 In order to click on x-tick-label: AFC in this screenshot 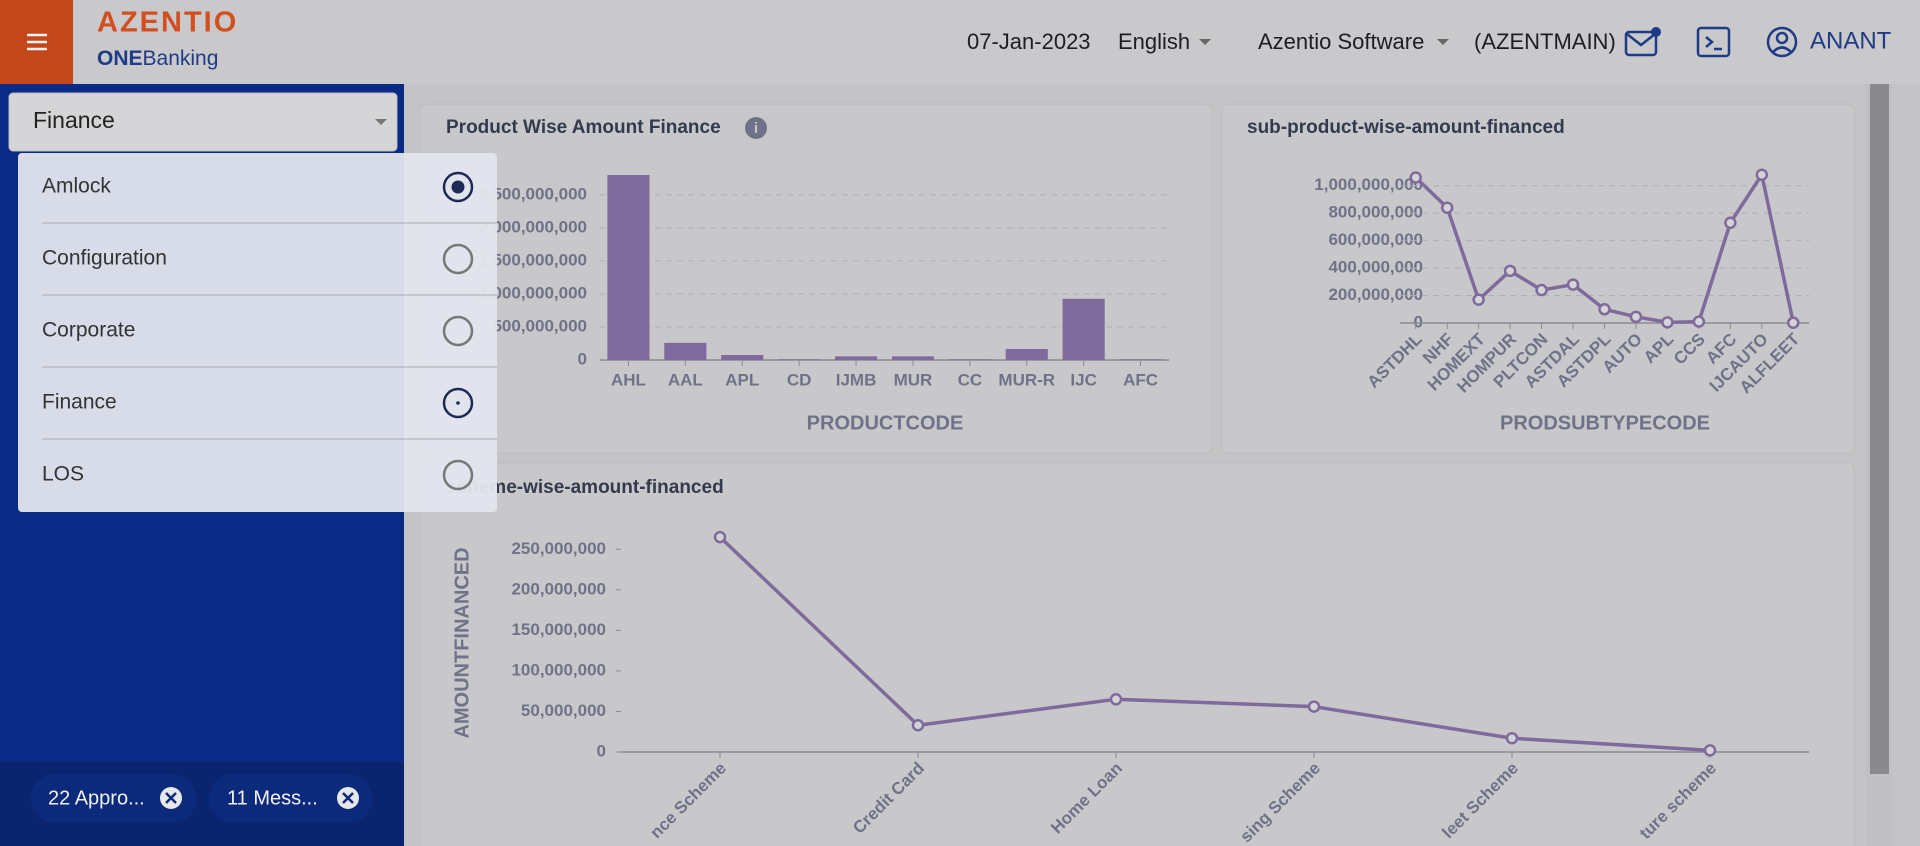, I will do `click(1140, 379)`.